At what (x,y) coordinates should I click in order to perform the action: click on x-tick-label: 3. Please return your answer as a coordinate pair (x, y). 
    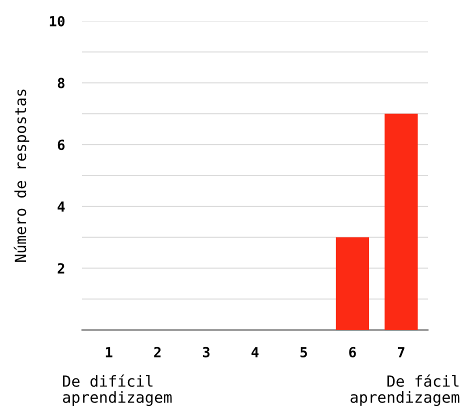
    Looking at the image, I should click on (206, 352).